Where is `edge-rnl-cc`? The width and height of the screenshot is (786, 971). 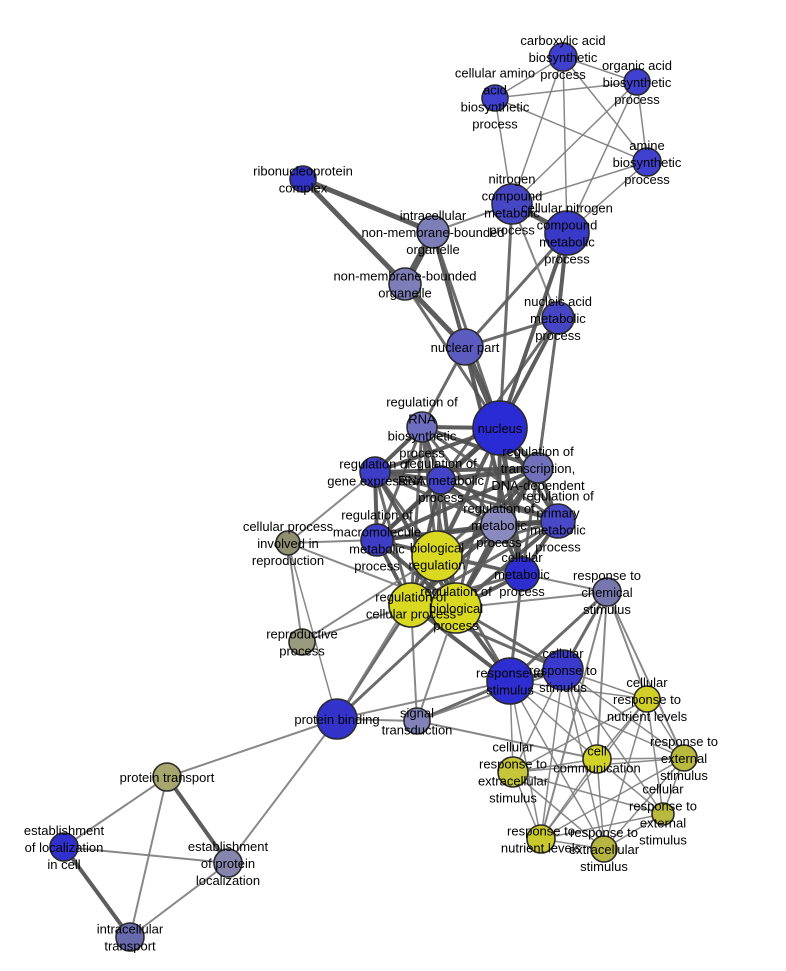 edge-rnl-cc is located at coordinates (569, 799).